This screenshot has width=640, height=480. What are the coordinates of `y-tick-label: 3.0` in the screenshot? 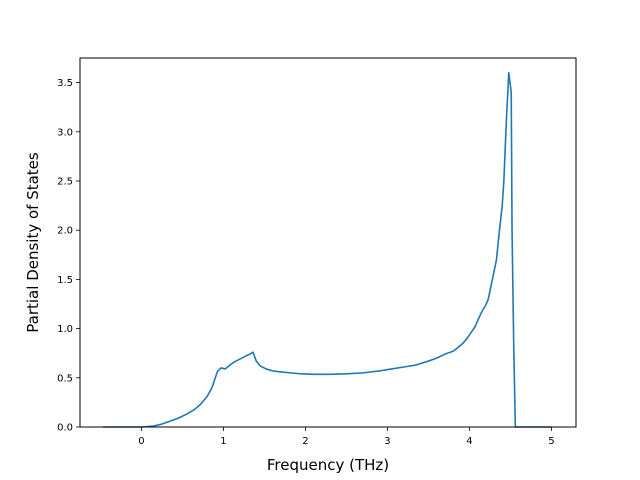 It's located at (65, 132).